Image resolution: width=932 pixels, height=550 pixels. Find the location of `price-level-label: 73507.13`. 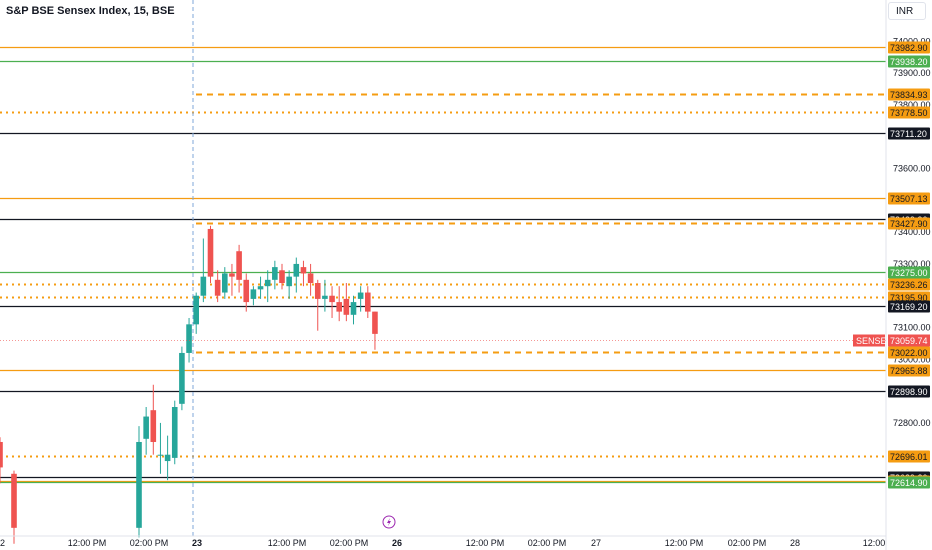

price-level-label: 73507.13 is located at coordinates (909, 199).